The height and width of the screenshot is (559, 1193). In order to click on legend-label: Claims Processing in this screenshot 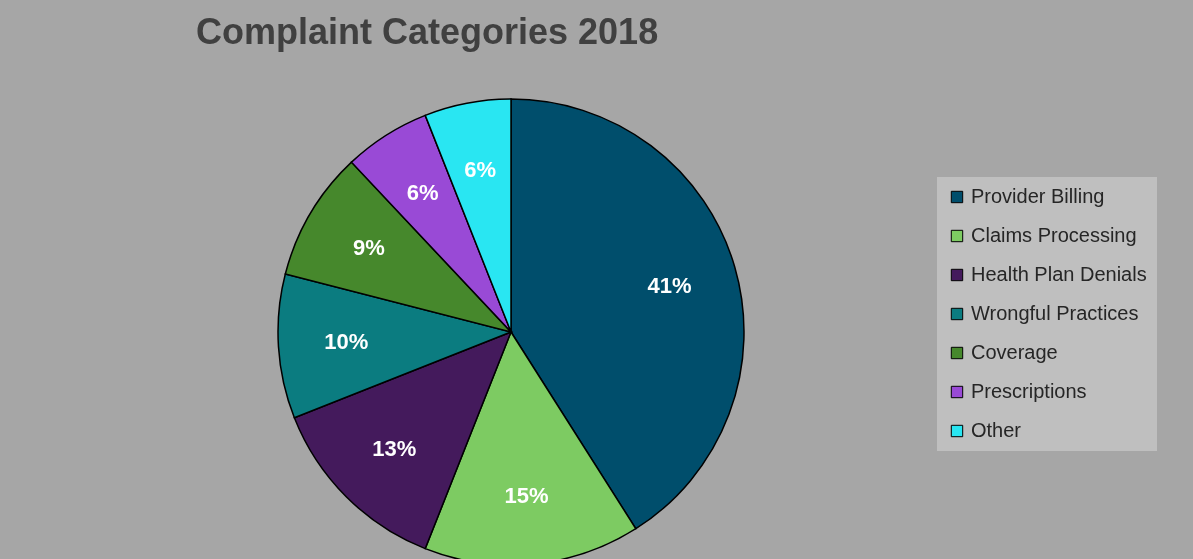, I will do `click(1054, 235)`.